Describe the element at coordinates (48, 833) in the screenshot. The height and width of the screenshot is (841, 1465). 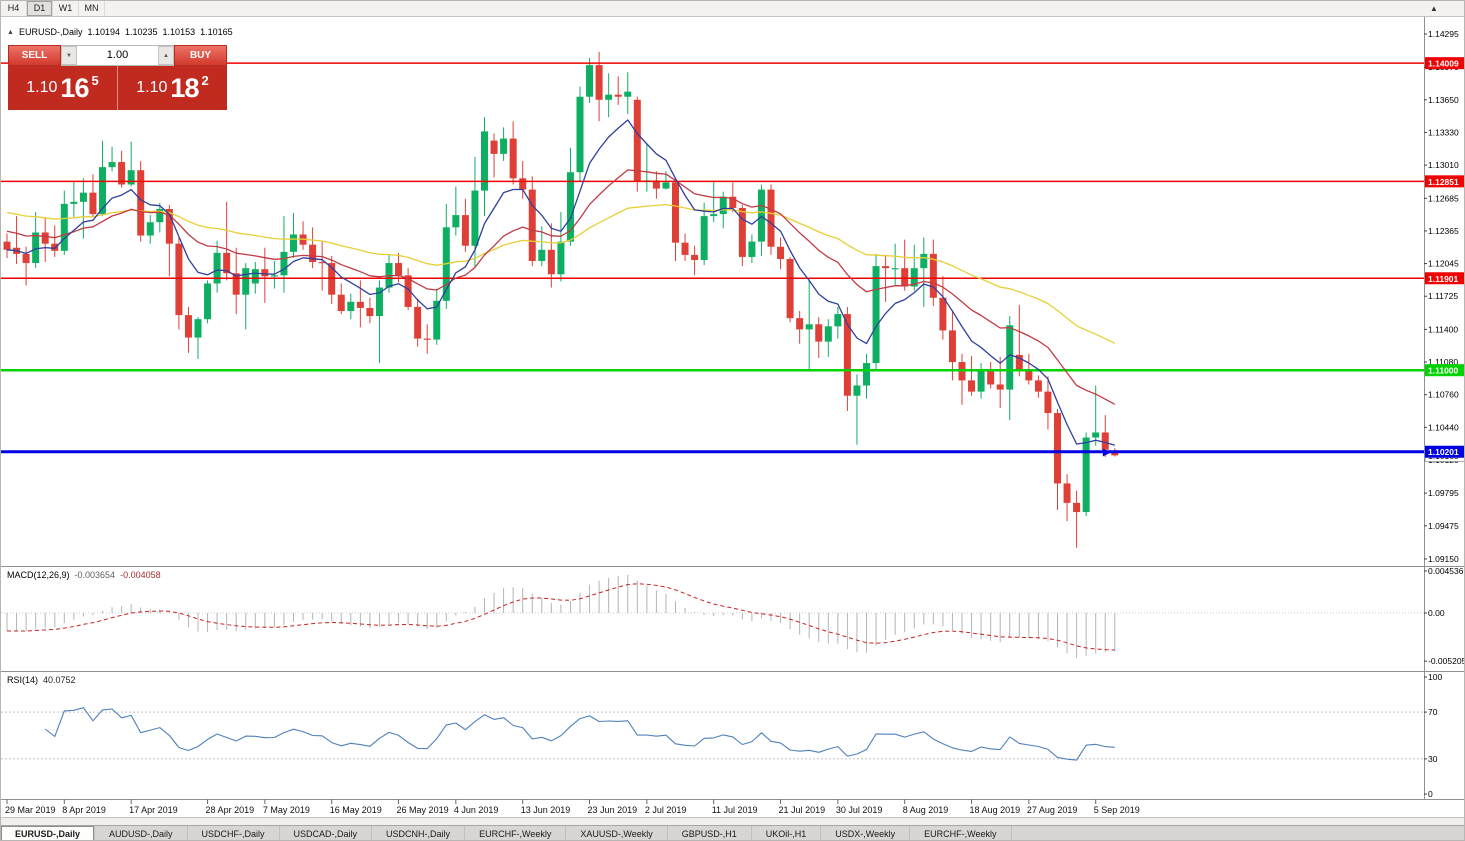
I see `chart-tab-eurusd-daily: EURUSD-,Daily` at that location.